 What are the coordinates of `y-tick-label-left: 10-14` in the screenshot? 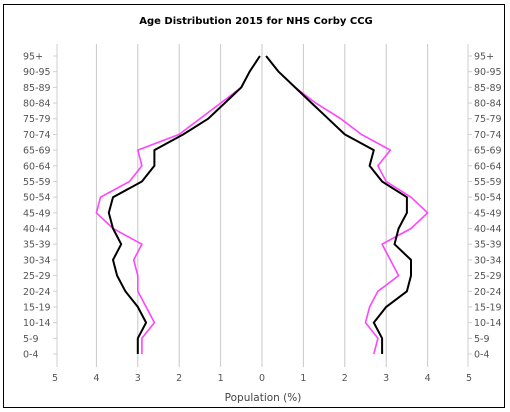 It's located at (37, 323).